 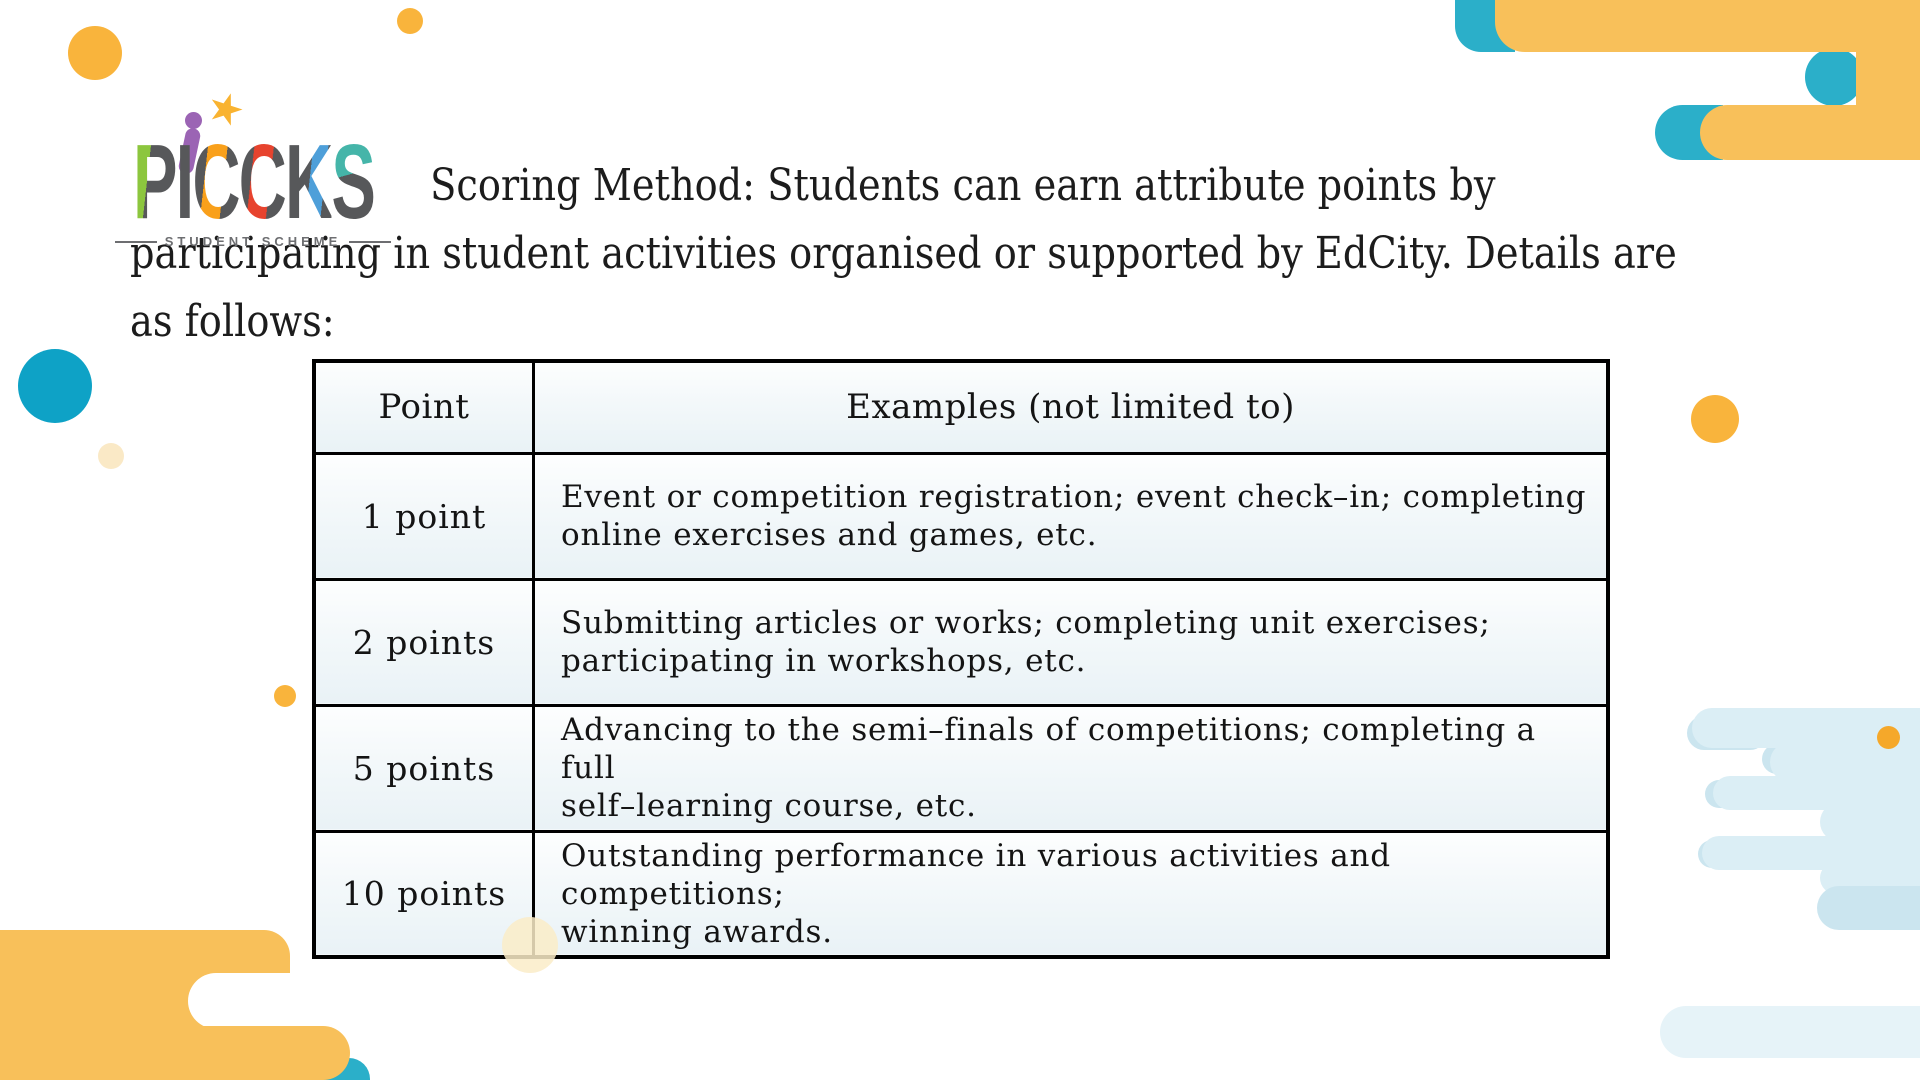 I want to click on logo-letter: S, so click(x=353, y=182).